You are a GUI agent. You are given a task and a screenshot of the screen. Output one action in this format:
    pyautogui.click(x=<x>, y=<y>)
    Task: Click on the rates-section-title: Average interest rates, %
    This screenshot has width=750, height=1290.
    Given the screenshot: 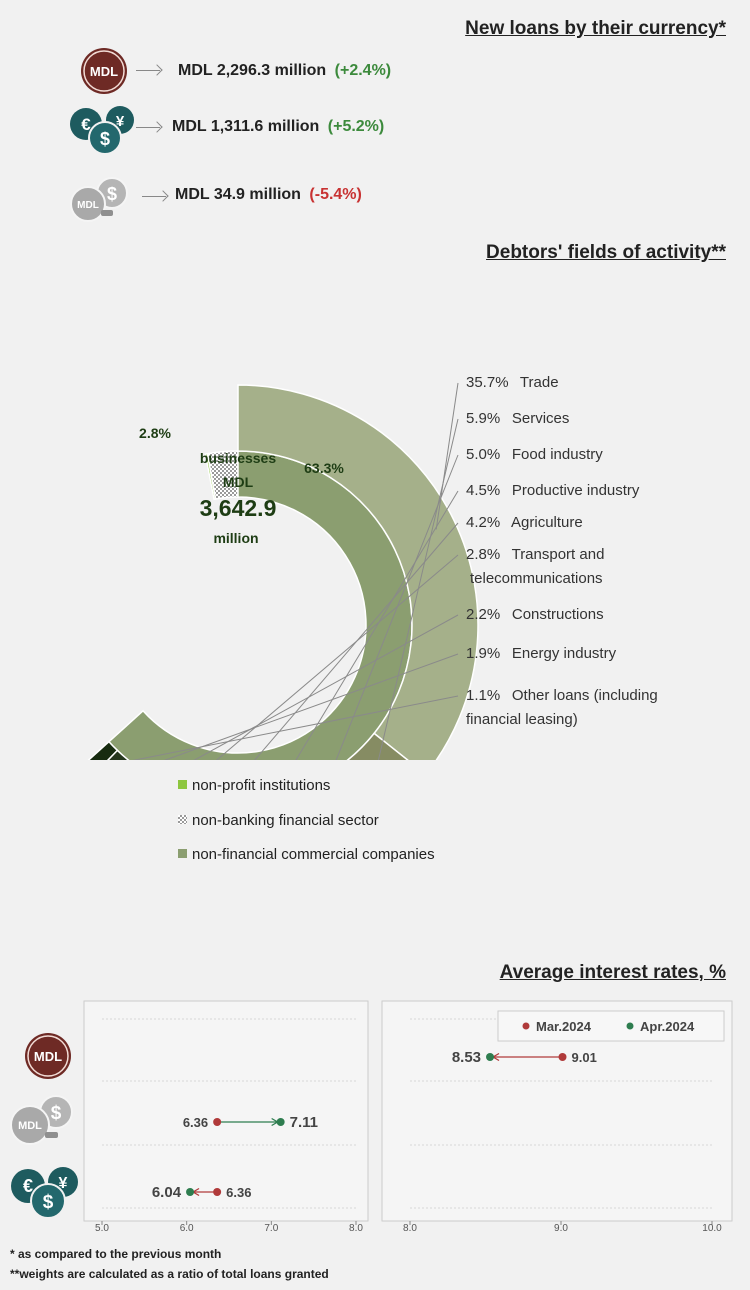 What is the action you would take?
    pyautogui.click(x=612, y=972)
    